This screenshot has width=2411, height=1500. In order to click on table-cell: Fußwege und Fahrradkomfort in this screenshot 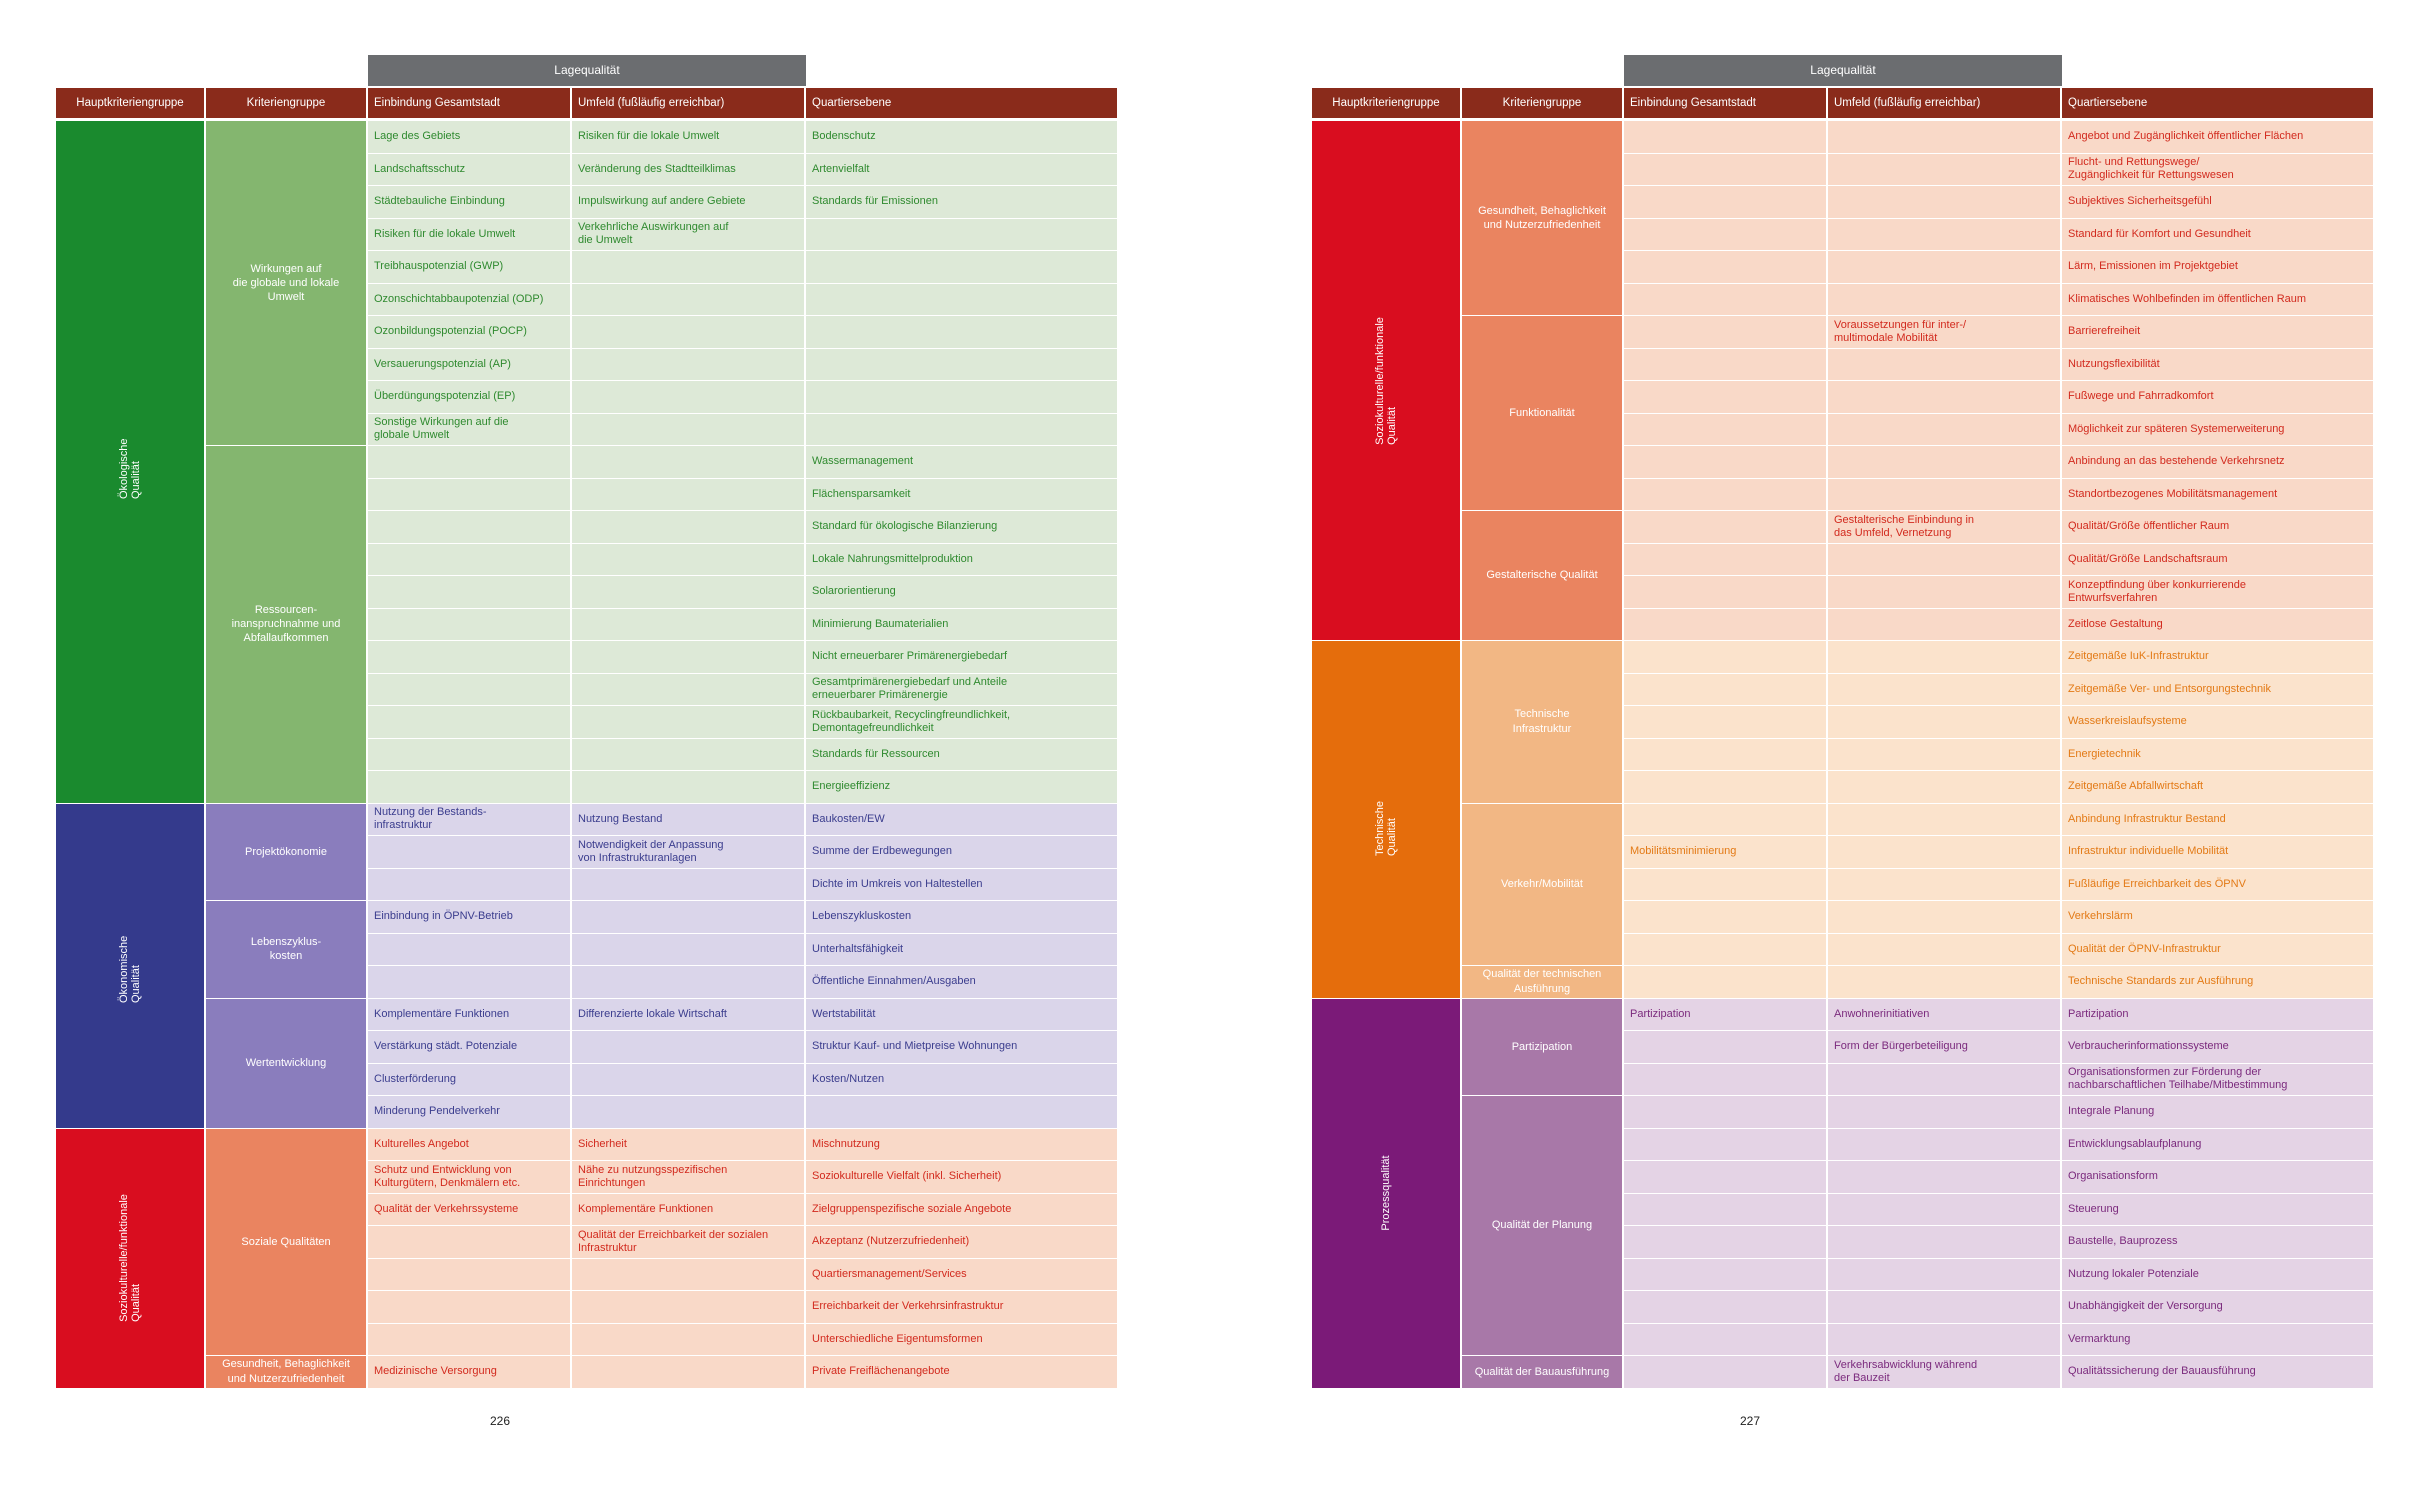, I will do `click(2217, 397)`.